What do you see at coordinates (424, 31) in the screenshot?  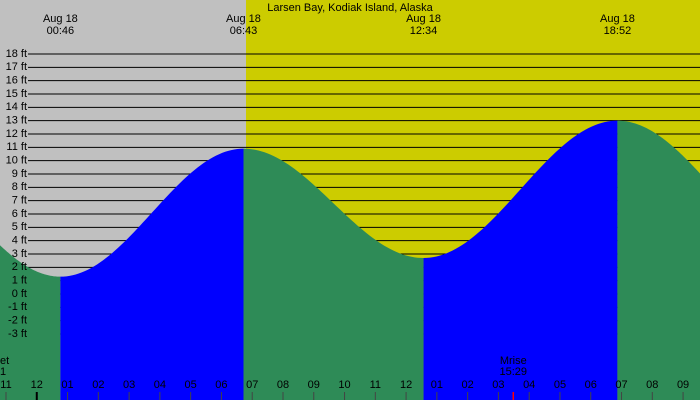 I see `extreme-time: 12:34` at bounding box center [424, 31].